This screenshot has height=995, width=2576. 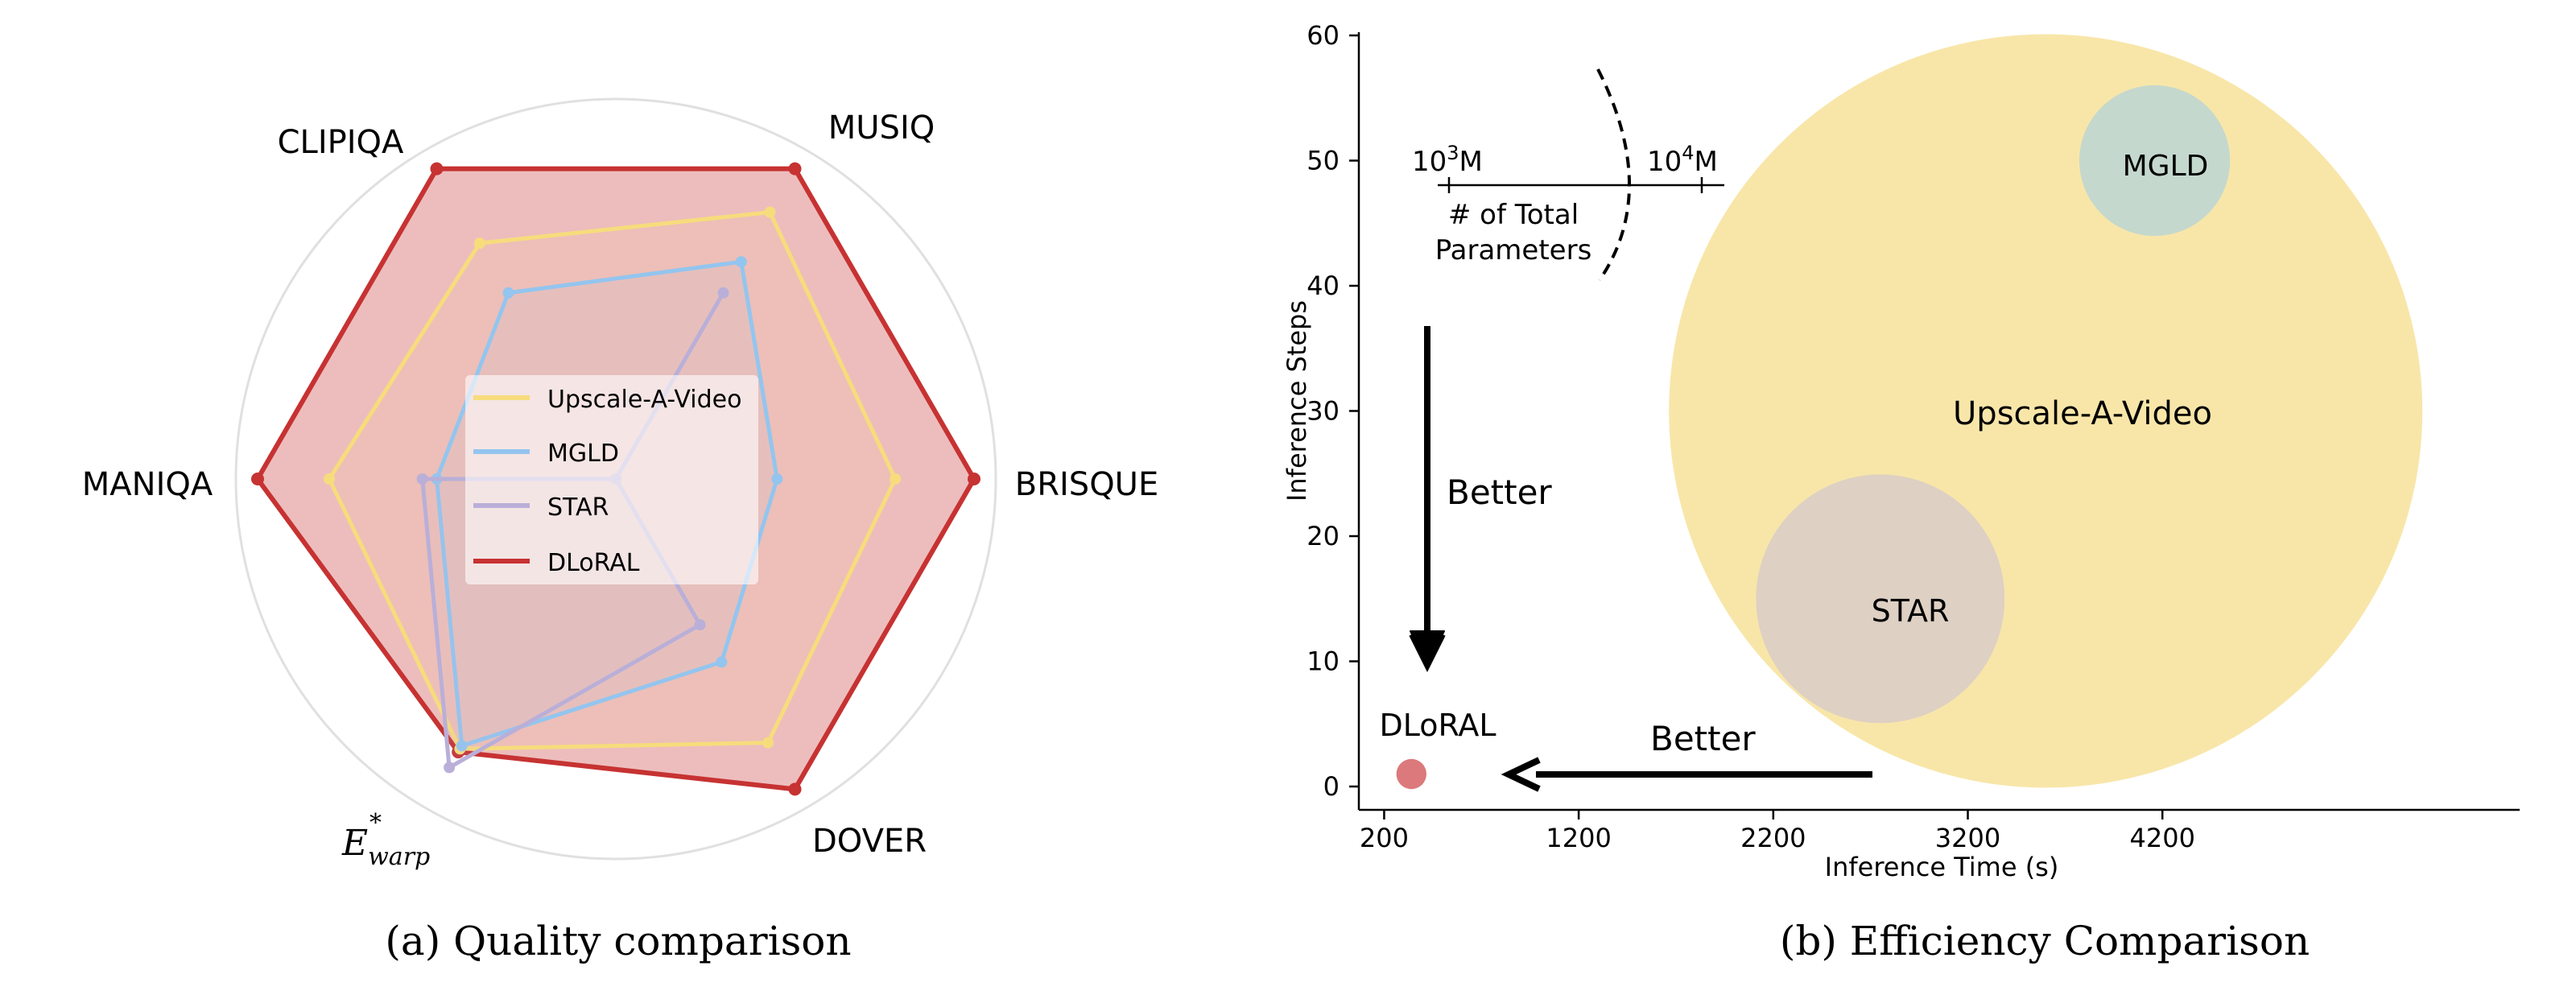 What do you see at coordinates (882, 128) in the screenshot?
I see `radar-axis-label-musiq: MUSIQ` at bounding box center [882, 128].